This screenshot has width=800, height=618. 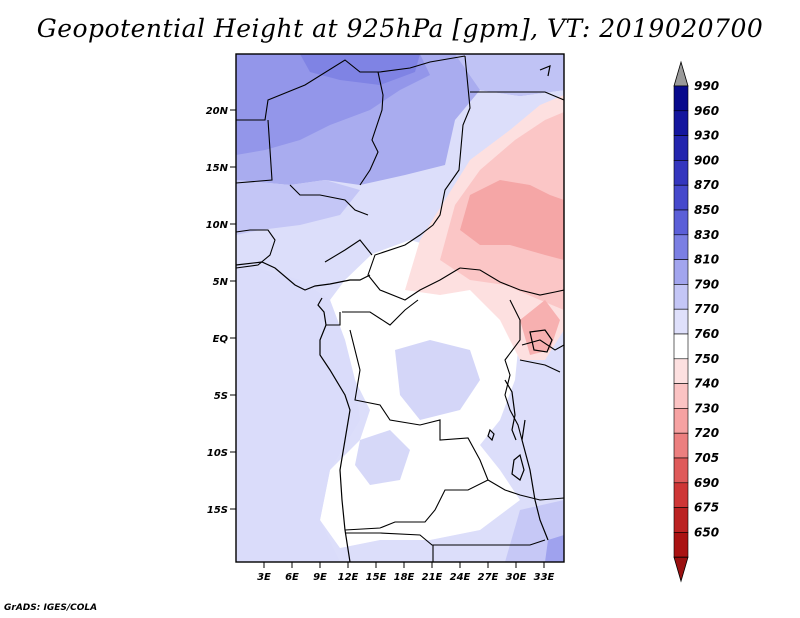 I want to click on lon-label: 18E, so click(x=404, y=577).